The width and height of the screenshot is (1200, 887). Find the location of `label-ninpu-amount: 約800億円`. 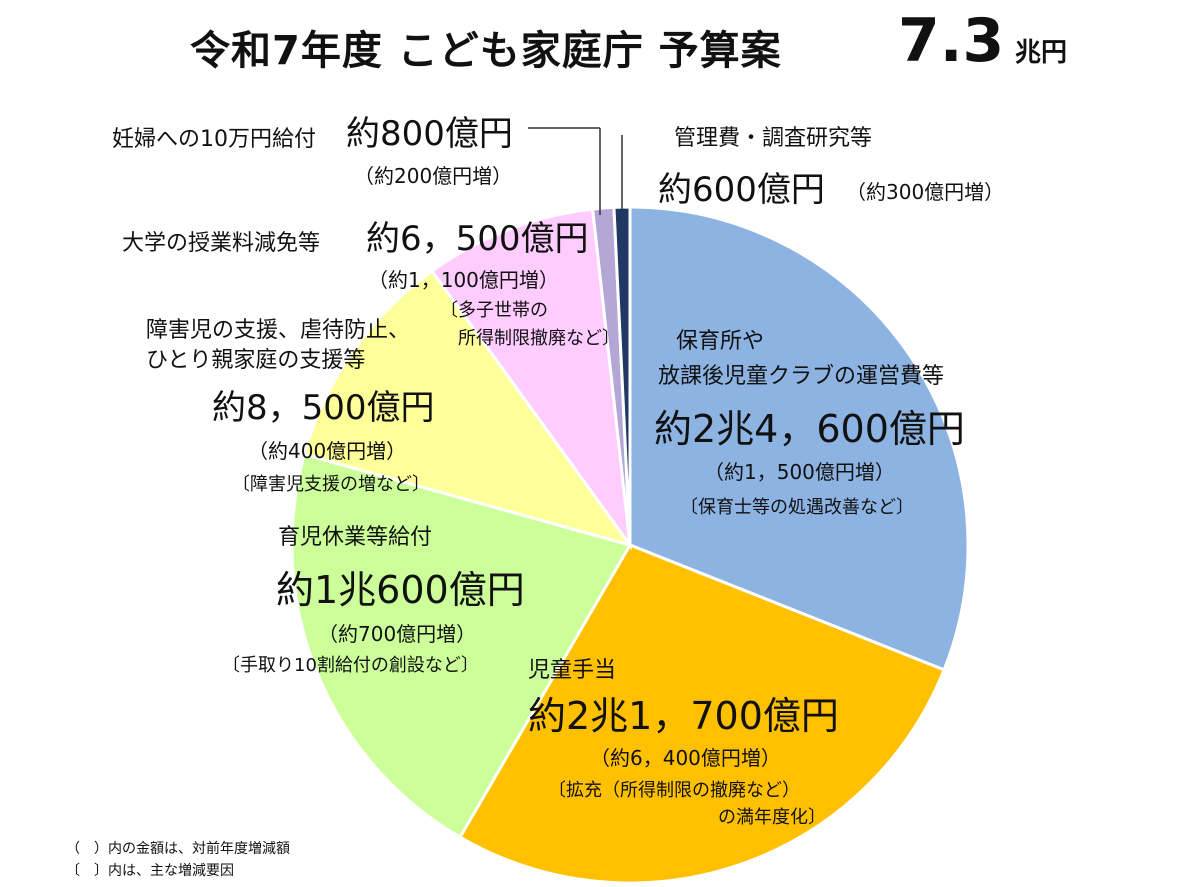

label-ninpu-amount: 約800億円 is located at coordinates (429, 134).